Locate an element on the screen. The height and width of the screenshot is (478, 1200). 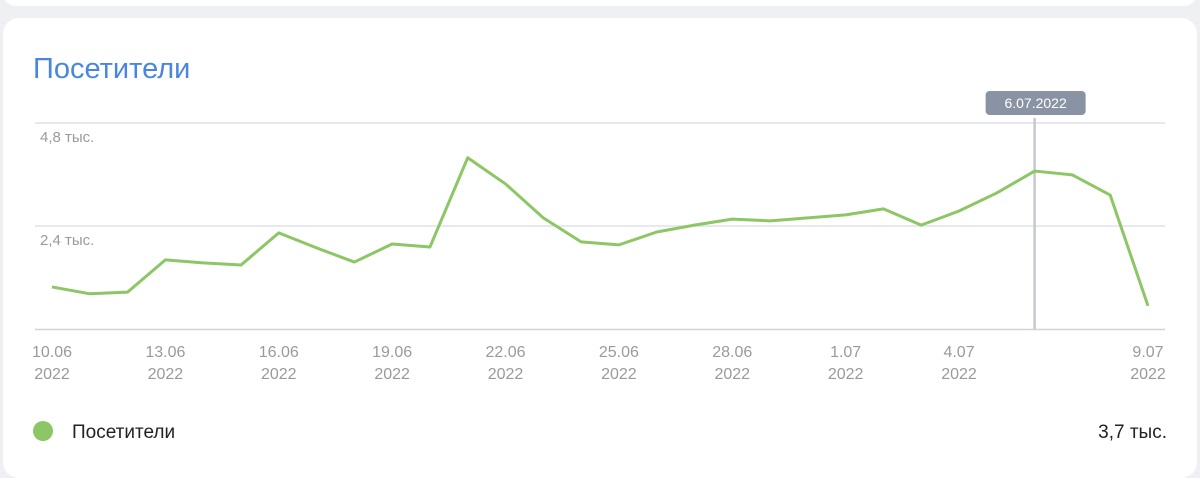
legend-value: 3,7 тыс. is located at coordinates (1132, 432).